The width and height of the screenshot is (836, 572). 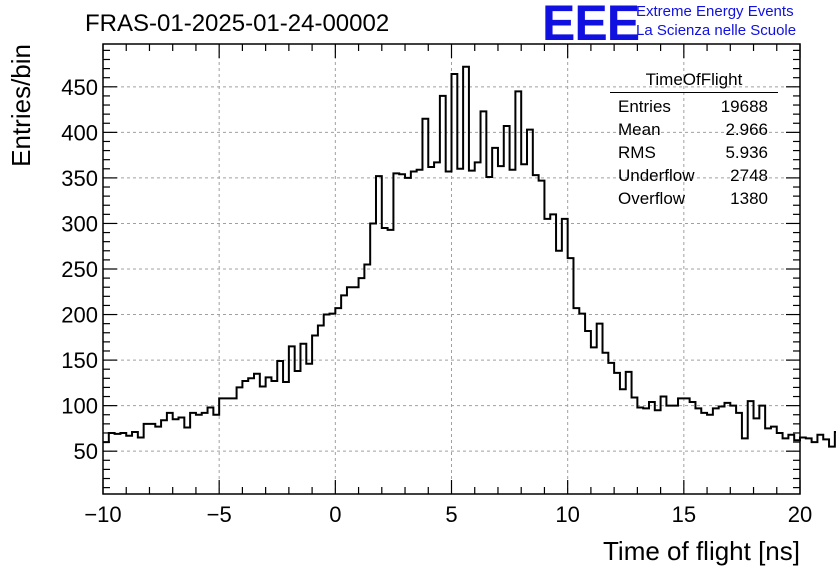 I want to click on x-tick-label: −5, so click(x=219, y=514).